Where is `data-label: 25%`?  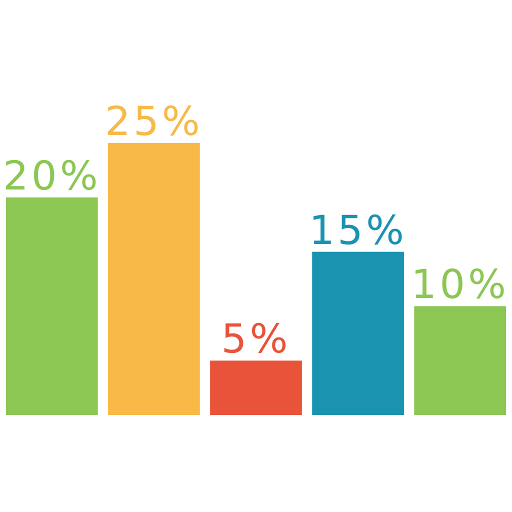
data-label: 25% is located at coordinates (154, 122).